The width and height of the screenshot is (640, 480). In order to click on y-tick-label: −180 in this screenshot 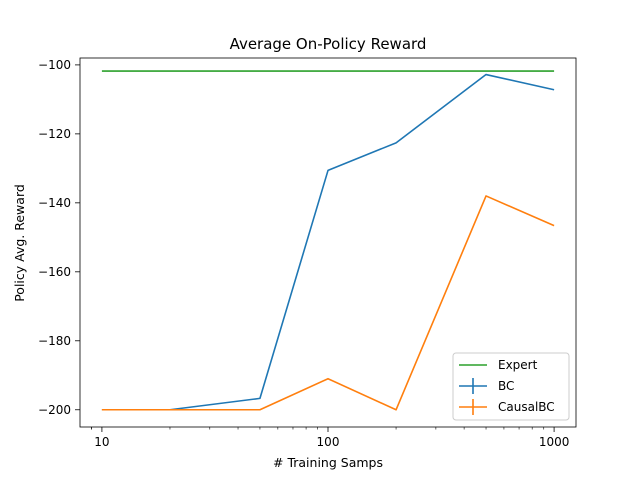, I will do `click(54, 341)`.